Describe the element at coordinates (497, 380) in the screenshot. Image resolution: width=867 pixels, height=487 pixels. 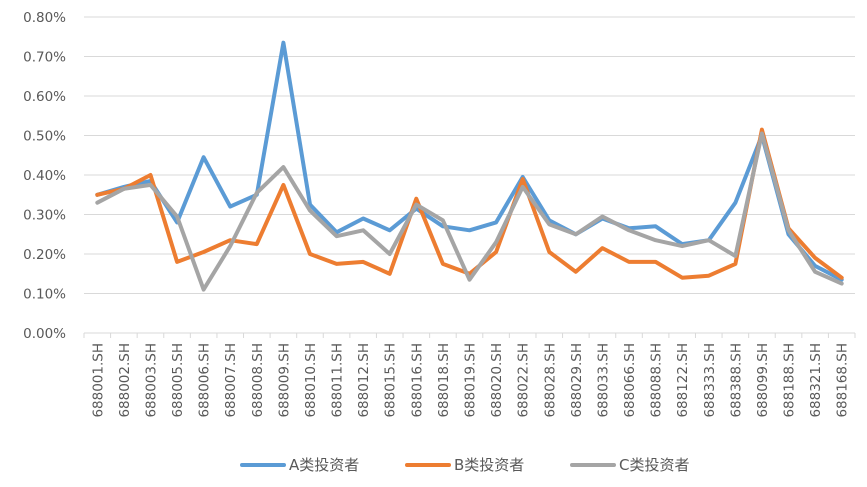
I see `x-tick-label: 688020.SH` at that location.